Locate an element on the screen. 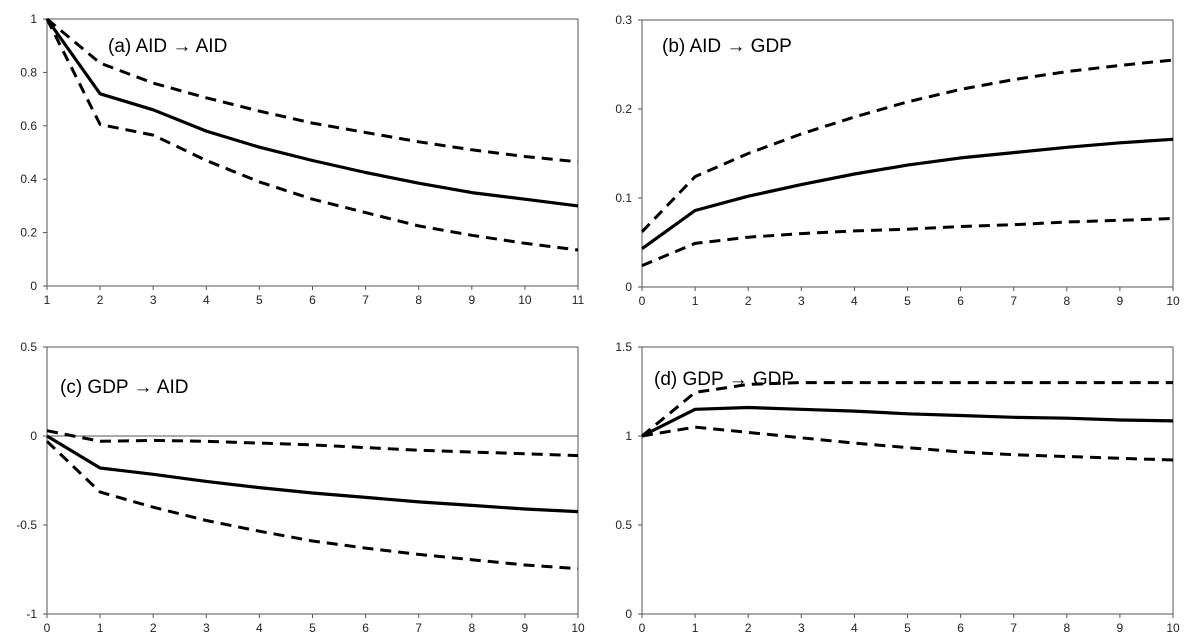  y-tick-label-c: -1 is located at coordinates (31, 614).